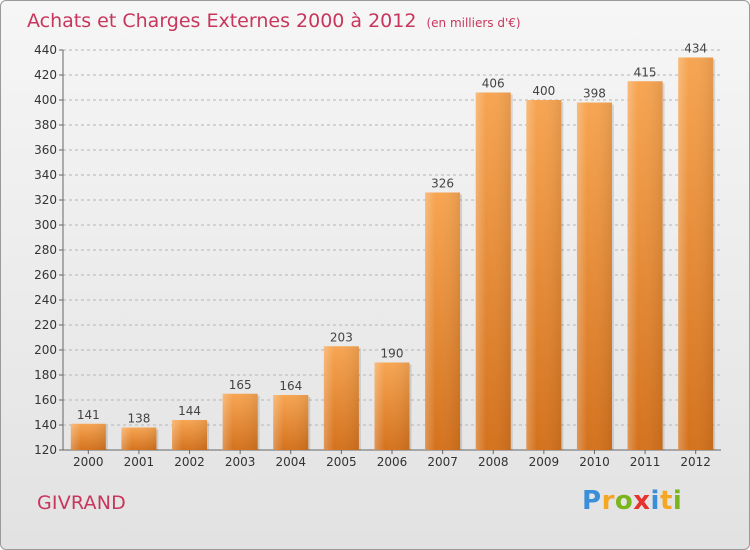 The height and width of the screenshot is (550, 750). I want to click on x-tick-label: 2005, so click(341, 462).